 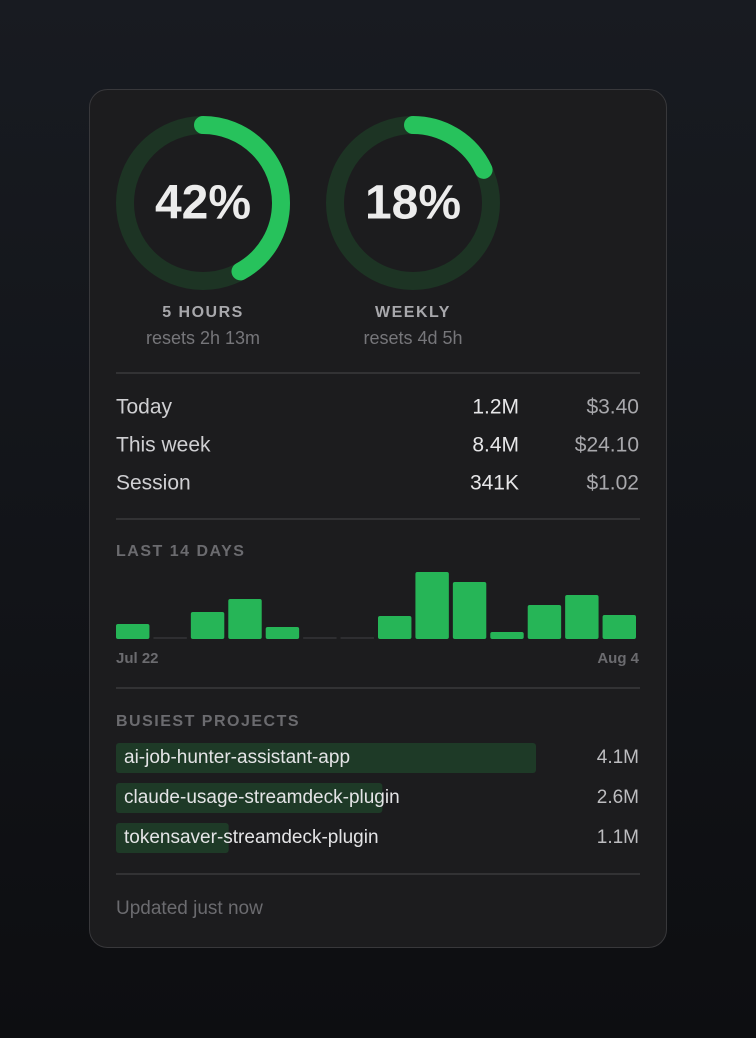 What do you see at coordinates (251, 837) in the screenshot?
I see `project-name: tokensaver-streamdeck-plugin` at bounding box center [251, 837].